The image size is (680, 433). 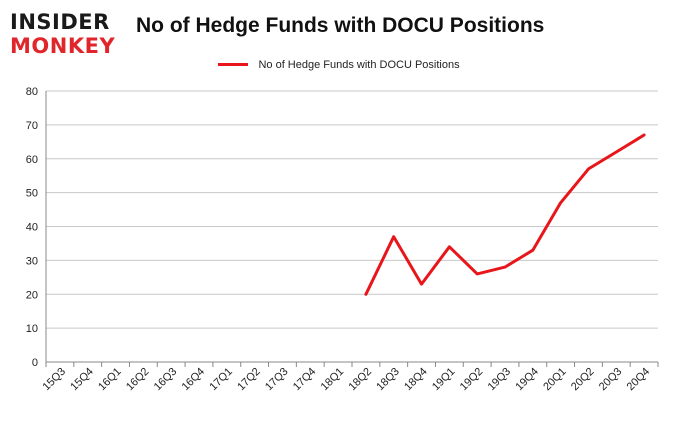 I want to click on y-tick-label: 20, so click(x=32, y=295).